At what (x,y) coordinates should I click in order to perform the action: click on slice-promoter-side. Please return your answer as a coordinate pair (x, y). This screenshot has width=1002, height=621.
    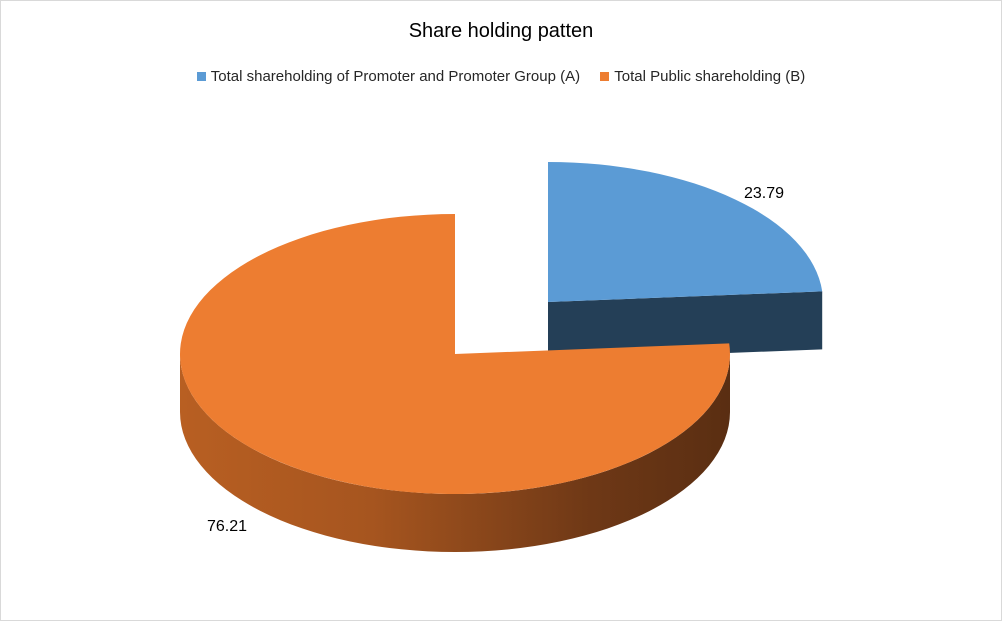
    Looking at the image, I should click on (685, 325).